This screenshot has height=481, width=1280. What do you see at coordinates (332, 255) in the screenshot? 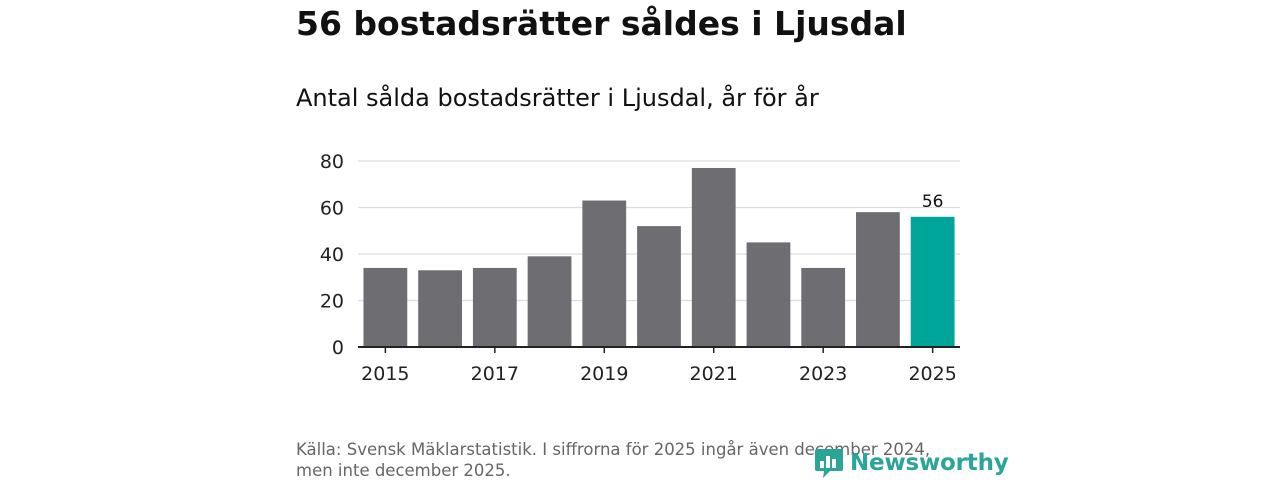
I see `y-tick-label-40: 40` at bounding box center [332, 255].